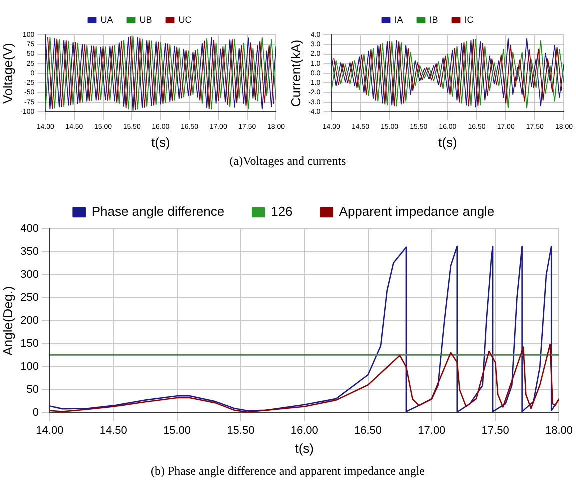 Image resolution: width=576 pixels, height=493 pixels. What do you see at coordinates (241, 430) in the screenshot?
I see `x-tick-label: 15.50` at bounding box center [241, 430].